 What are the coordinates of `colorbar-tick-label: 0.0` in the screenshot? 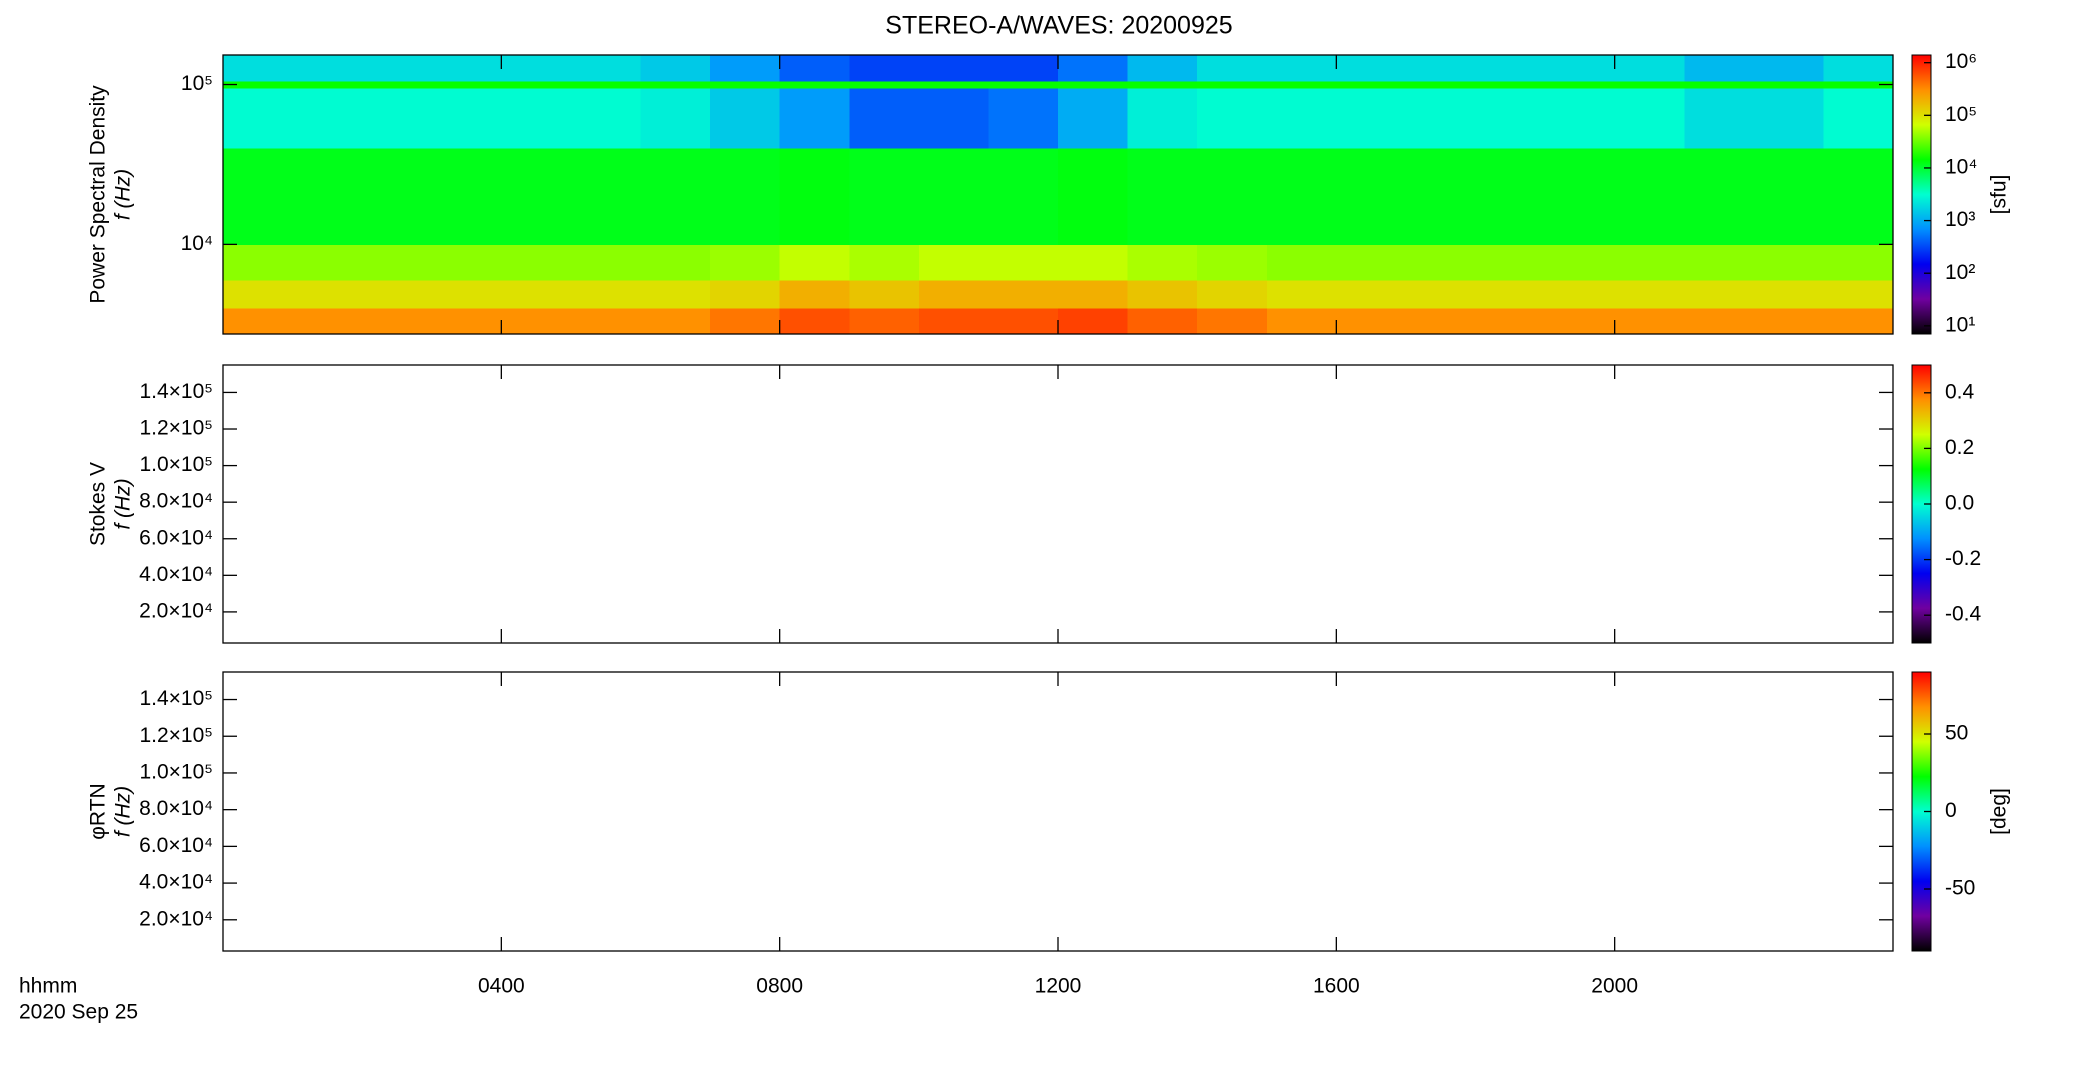 It's located at (1959, 503).